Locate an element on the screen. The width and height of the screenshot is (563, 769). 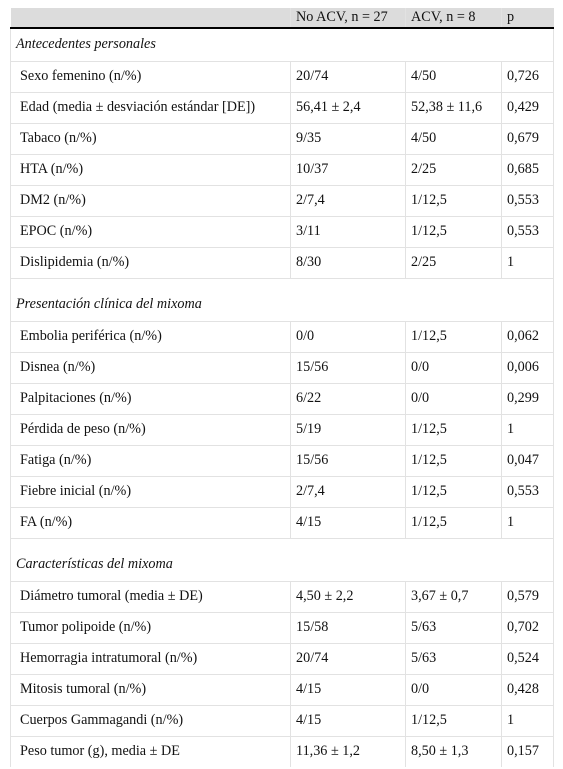
p-value: 0,428 is located at coordinates (527, 689).